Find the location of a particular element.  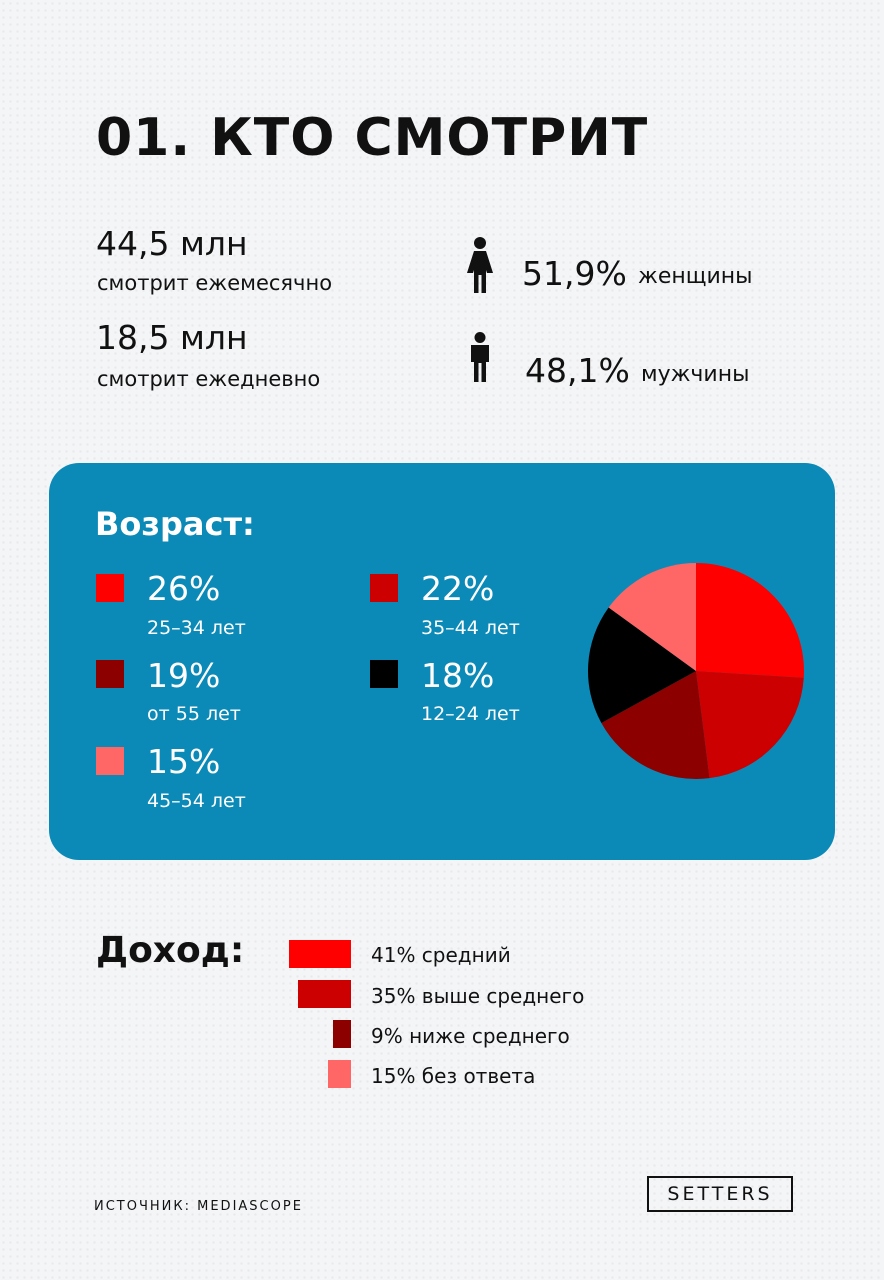

age-pie-chart is located at coordinates (696, 671).